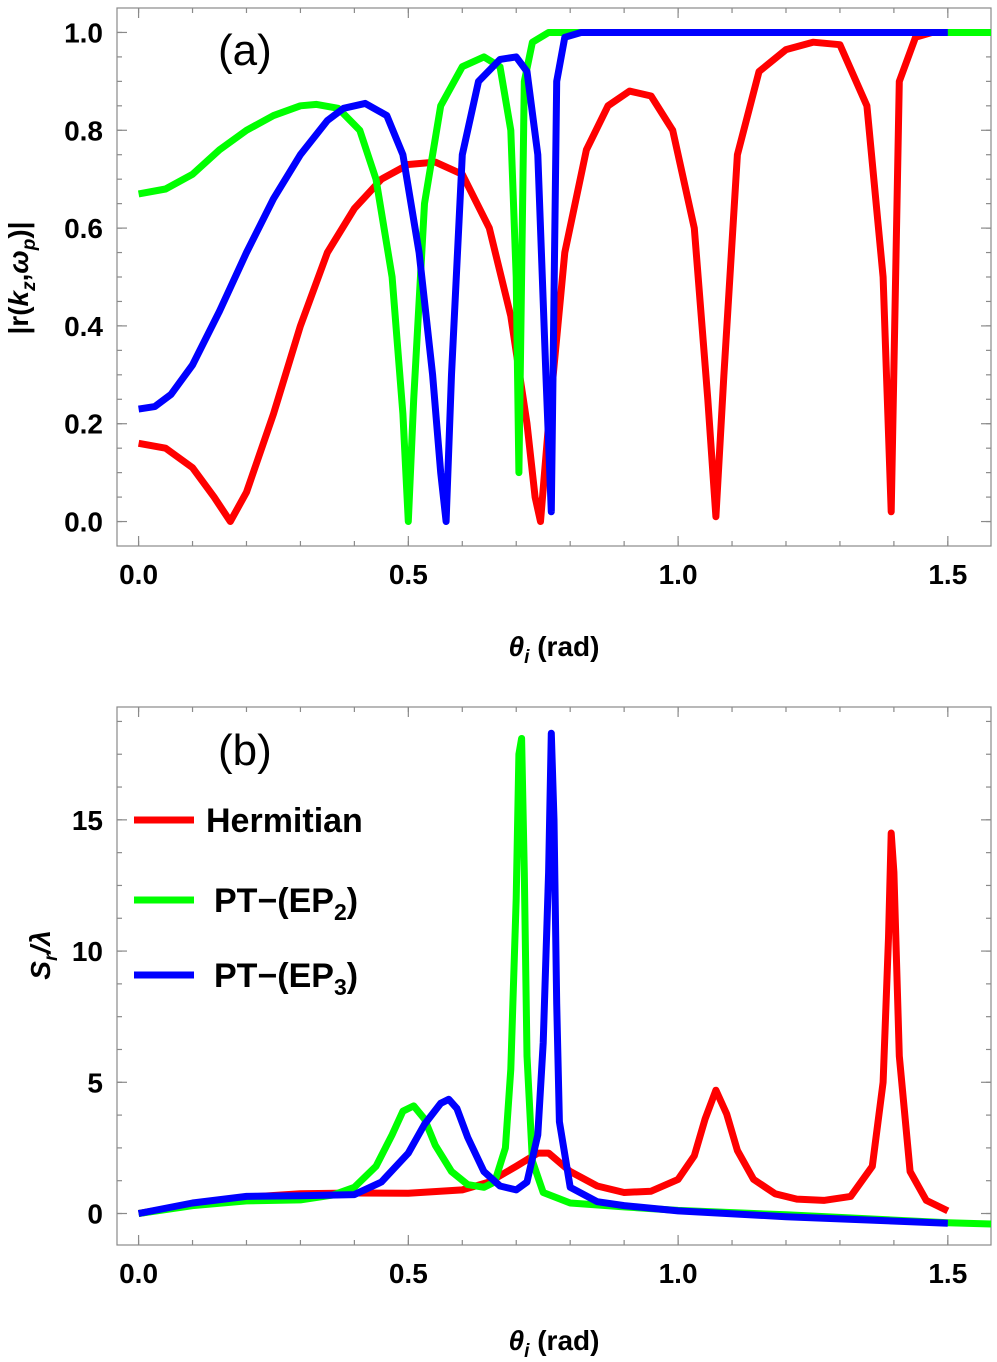 The height and width of the screenshot is (1362, 997). Describe the element at coordinates (138, 574) in the screenshot. I see `x-tick-label-a-0: 0.0` at that location.